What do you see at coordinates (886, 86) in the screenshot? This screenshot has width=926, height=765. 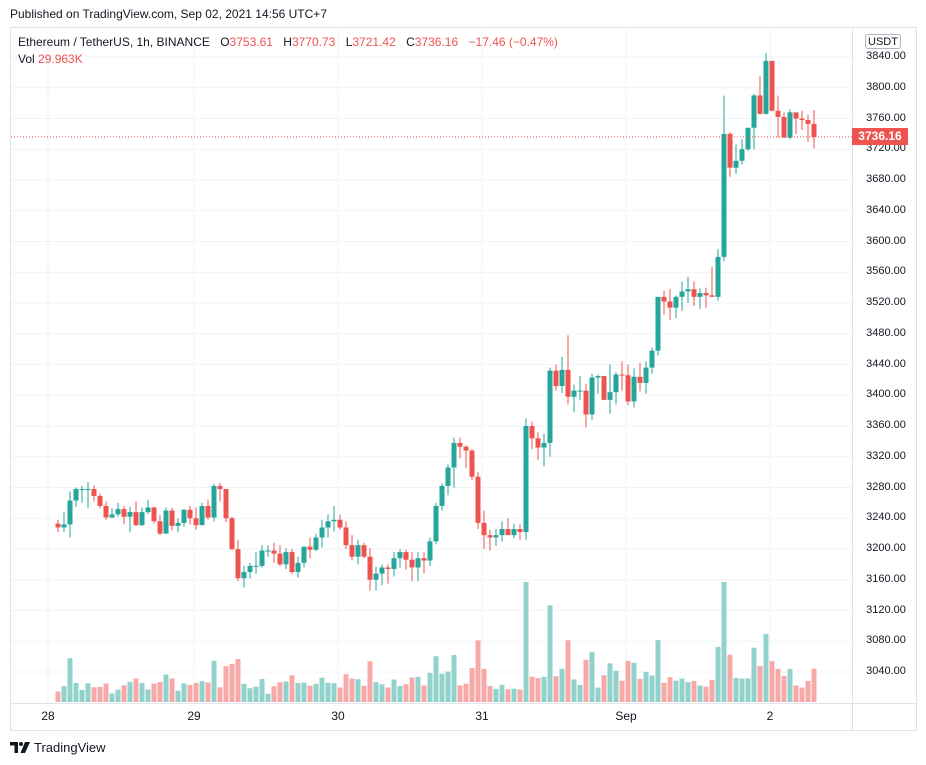 I see `price-tick-label: 3800.00` at bounding box center [886, 86].